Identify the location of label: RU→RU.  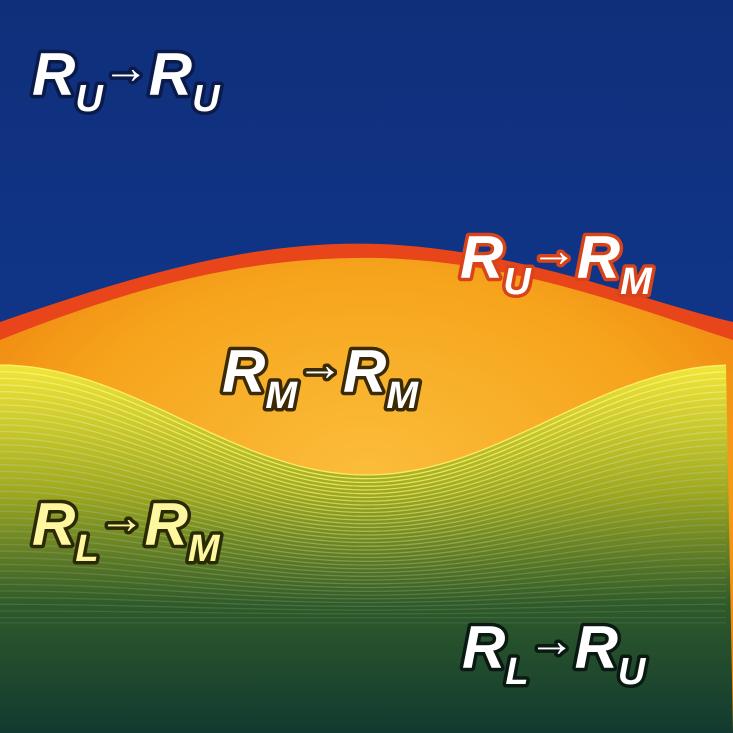
(126, 80).